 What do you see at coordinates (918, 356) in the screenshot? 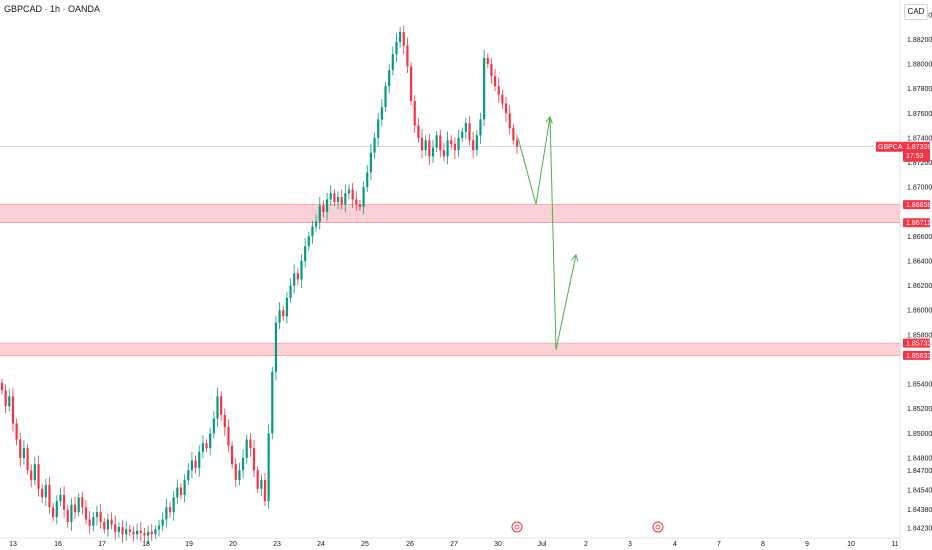
I see `zone-bottom-price-label: 1.85633` at bounding box center [918, 356].